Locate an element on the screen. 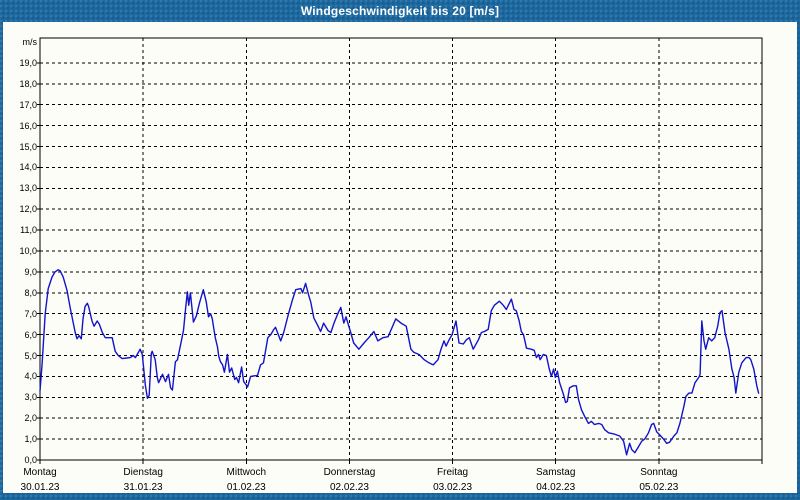 This screenshot has height=500, width=800. x-axis-date-label: 02.02.23 is located at coordinates (349, 487).